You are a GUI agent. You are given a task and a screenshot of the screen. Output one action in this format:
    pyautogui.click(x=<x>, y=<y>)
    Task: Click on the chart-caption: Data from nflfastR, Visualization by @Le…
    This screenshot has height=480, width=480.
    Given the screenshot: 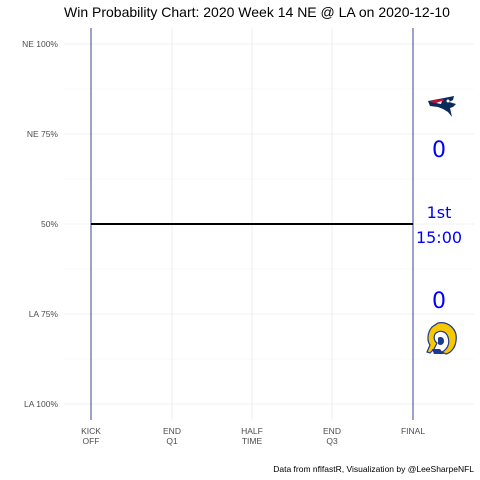 What is the action you would take?
    pyautogui.click(x=373, y=469)
    